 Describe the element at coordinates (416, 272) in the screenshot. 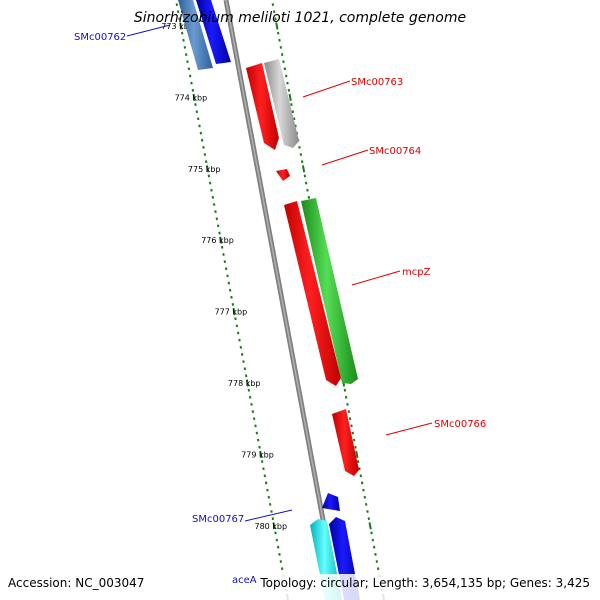

I see `gene-label-mcpz: mcpZ` at that location.